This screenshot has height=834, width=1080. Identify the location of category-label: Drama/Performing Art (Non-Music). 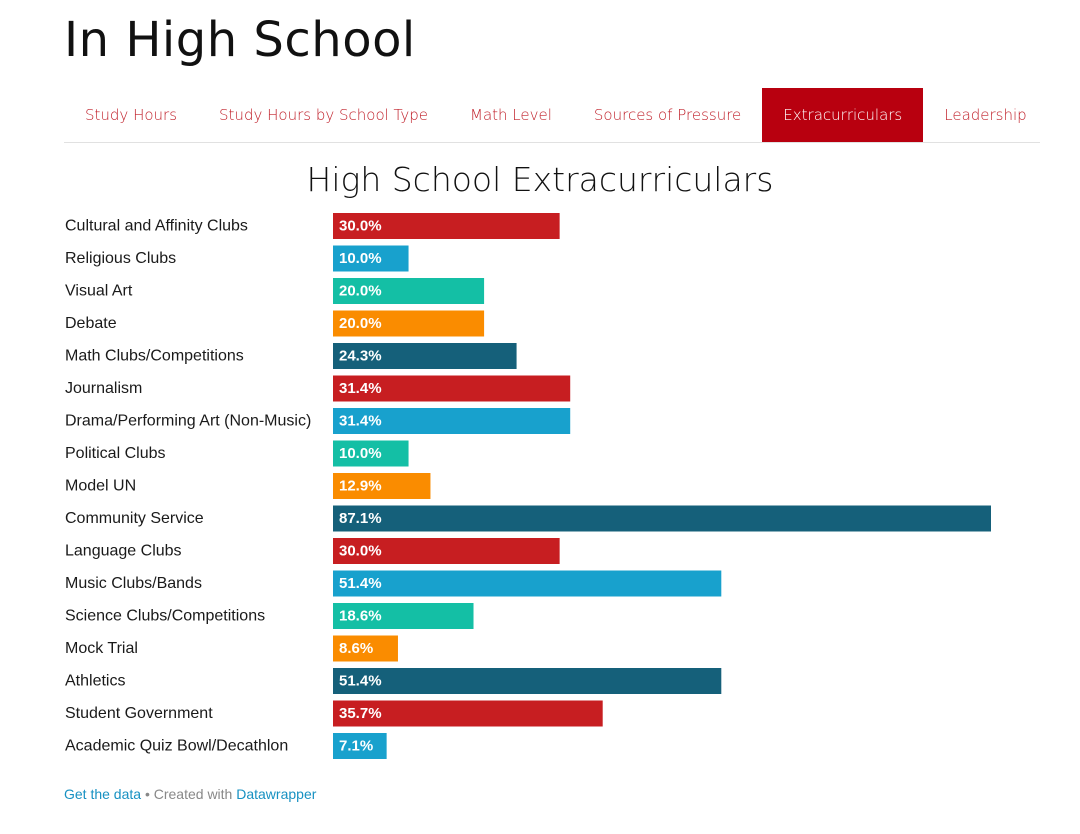
(188, 421).